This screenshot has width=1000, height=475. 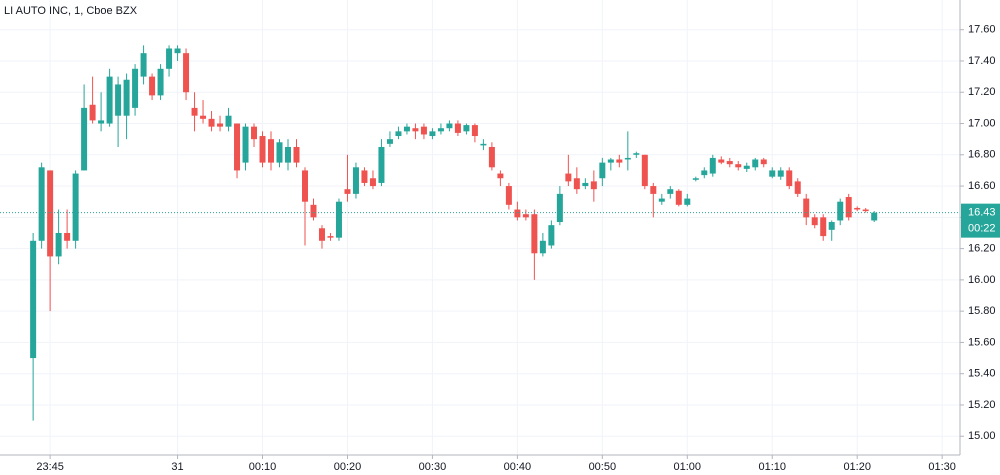 What do you see at coordinates (982, 229) in the screenshot?
I see `countdown-label: 00:22` at bounding box center [982, 229].